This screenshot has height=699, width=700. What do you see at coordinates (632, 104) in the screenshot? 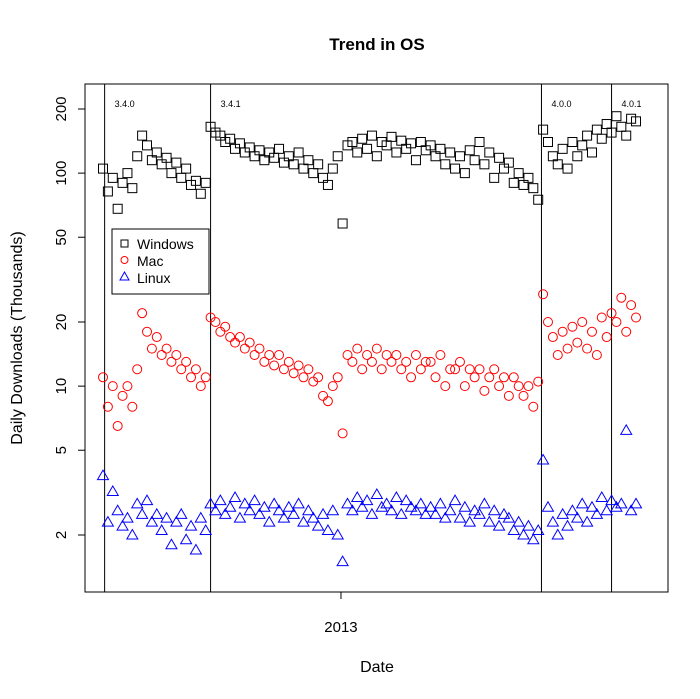
I see `release-label: 4.0.1` at bounding box center [632, 104].